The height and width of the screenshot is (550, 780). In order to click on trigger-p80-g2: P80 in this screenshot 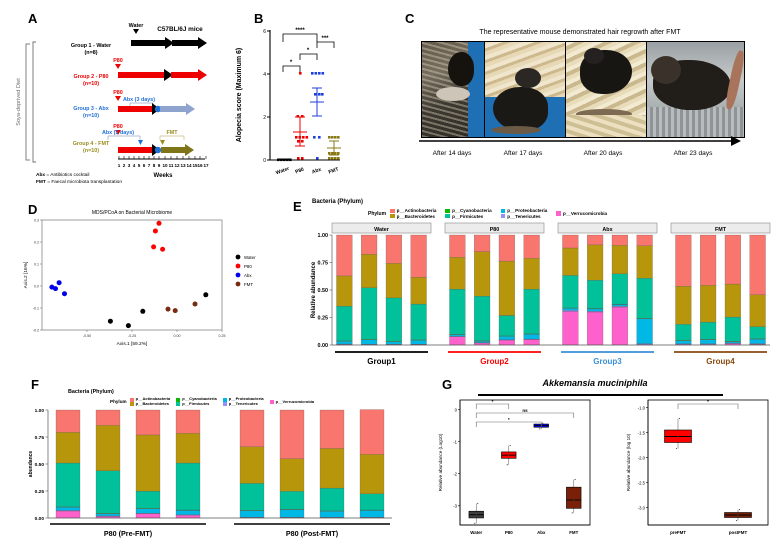, I will do `click(118, 61)`.